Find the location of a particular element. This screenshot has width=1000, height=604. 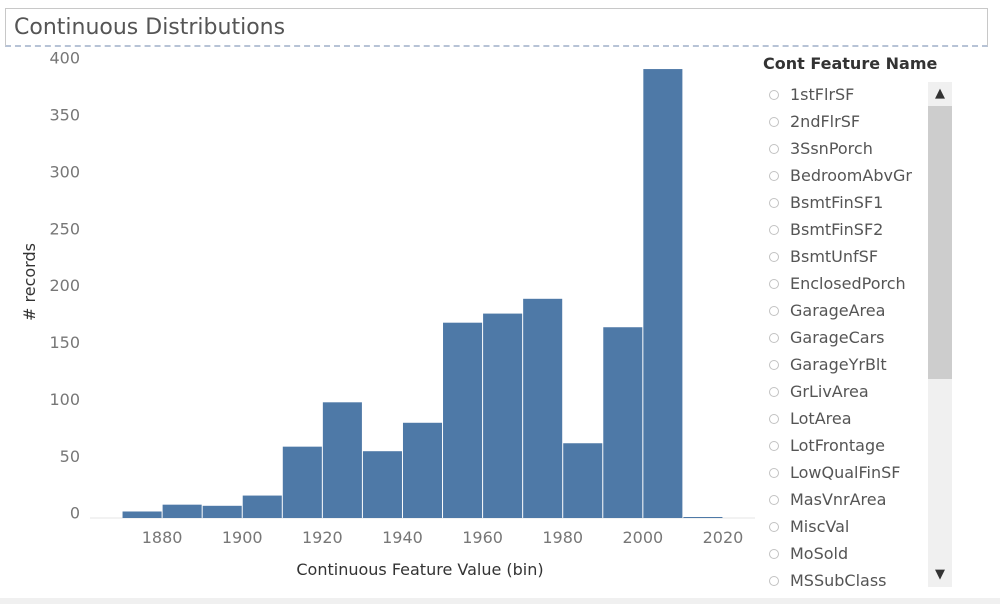

legend-item: BedroomAbvGr is located at coordinates (844, 175).